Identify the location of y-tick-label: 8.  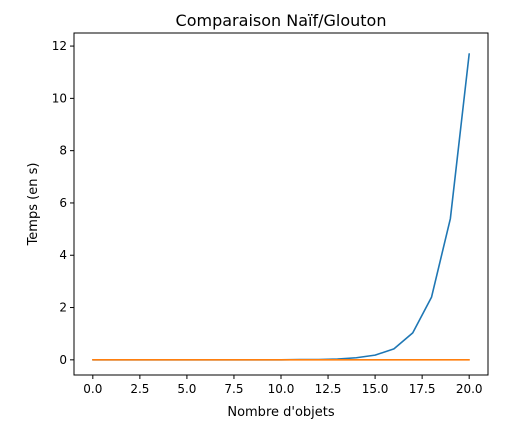
(63, 151).